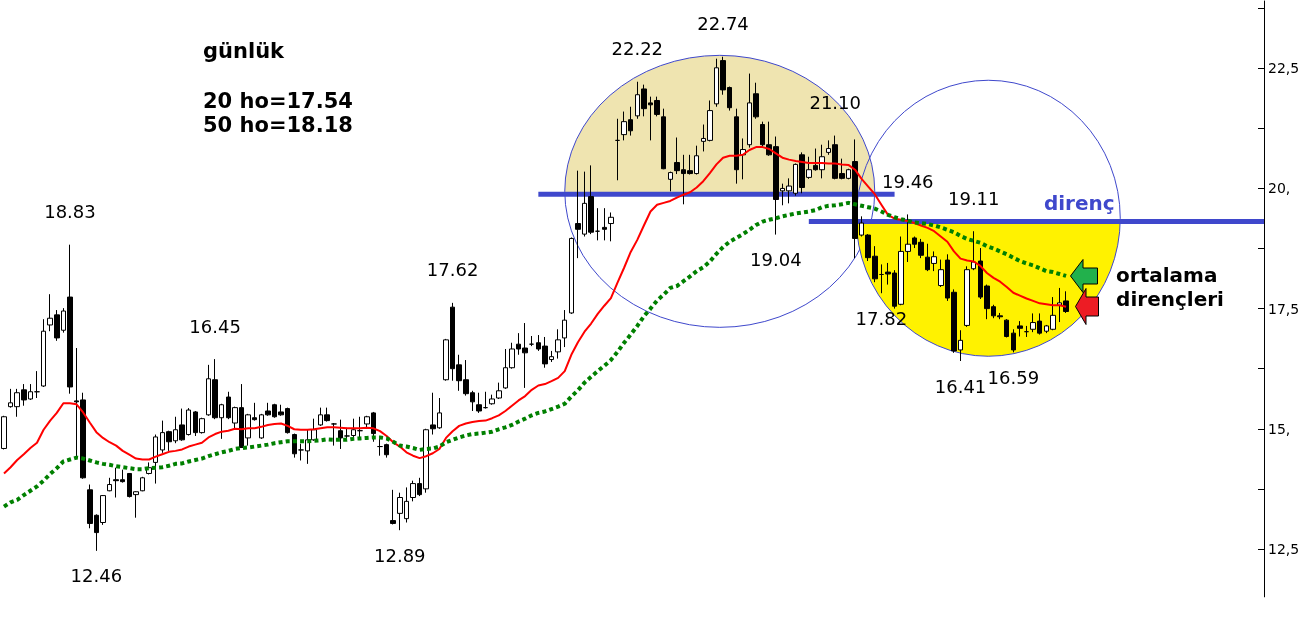 The height and width of the screenshot is (618, 1310). What do you see at coordinates (1079, 202) in the screenshot?
I see `series-label: direnç` at bounding box center [1079, 202].